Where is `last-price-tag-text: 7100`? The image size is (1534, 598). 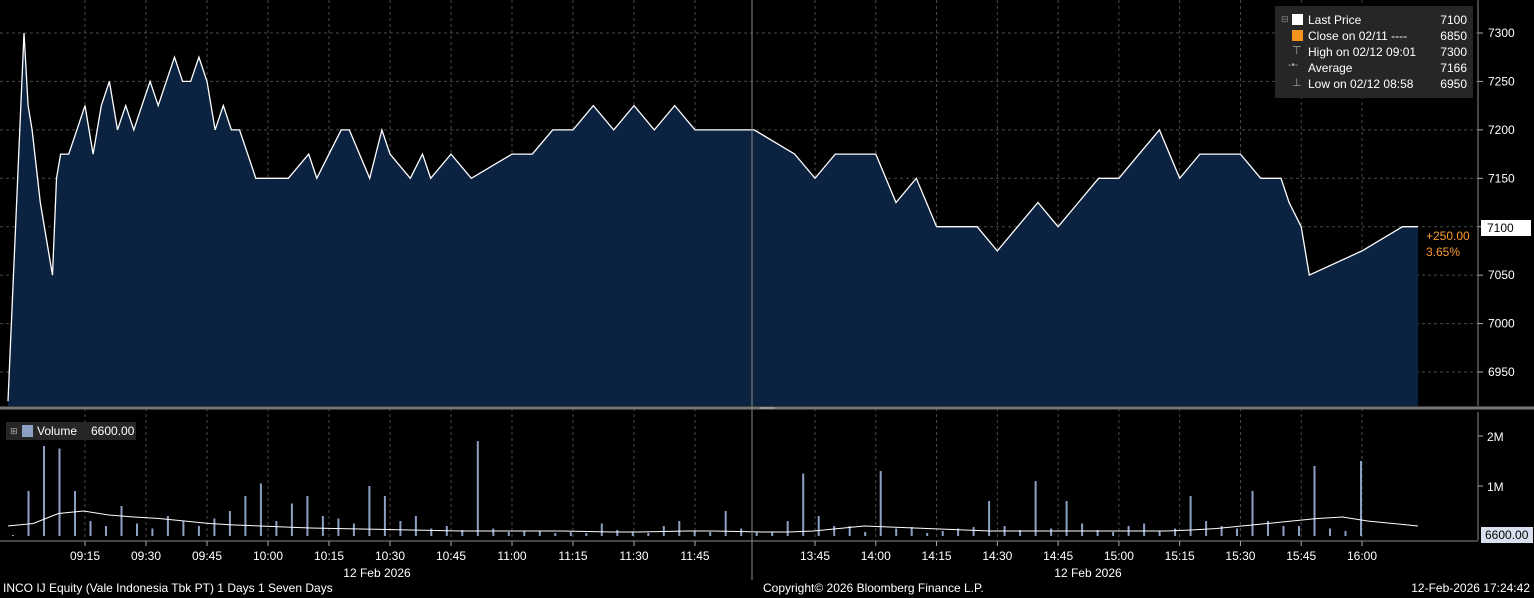 last-price-tag-text: 7100 is located at coordinates (1500, 228).